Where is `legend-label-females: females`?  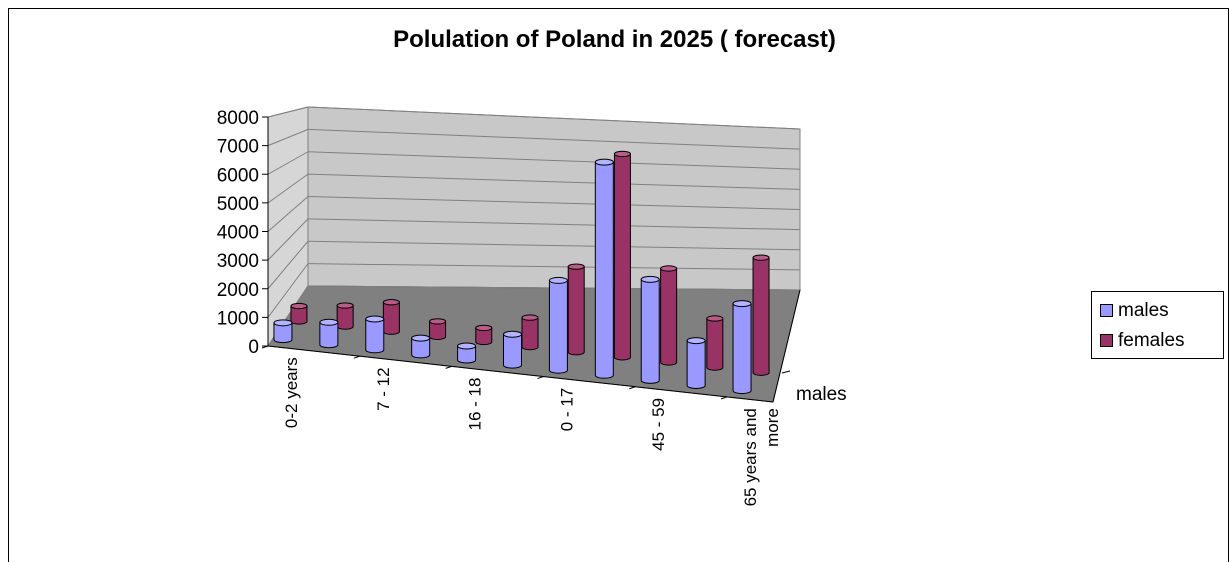
legend-label-females: females is located at coordinates (1151, 340).